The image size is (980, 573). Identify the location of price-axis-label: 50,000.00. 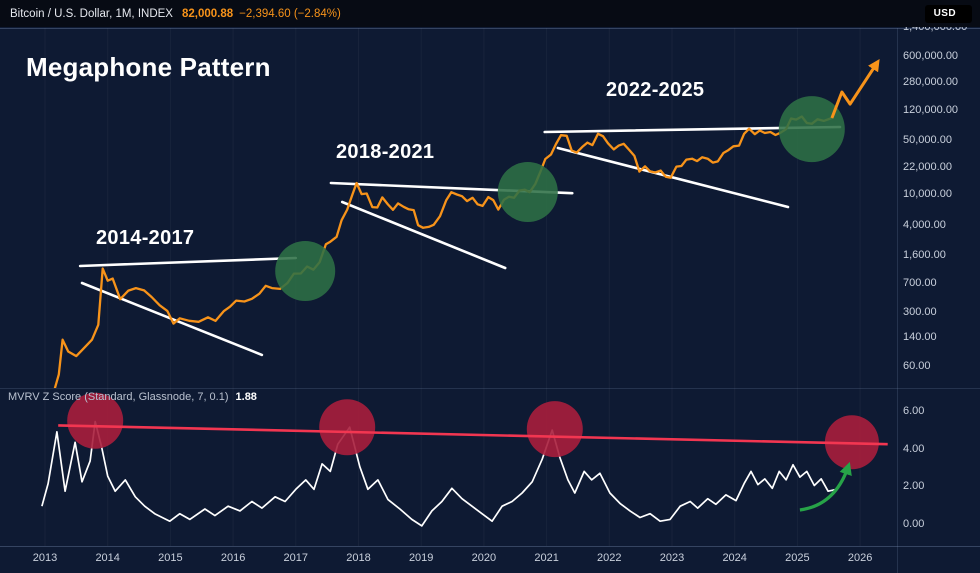
(927, 139).